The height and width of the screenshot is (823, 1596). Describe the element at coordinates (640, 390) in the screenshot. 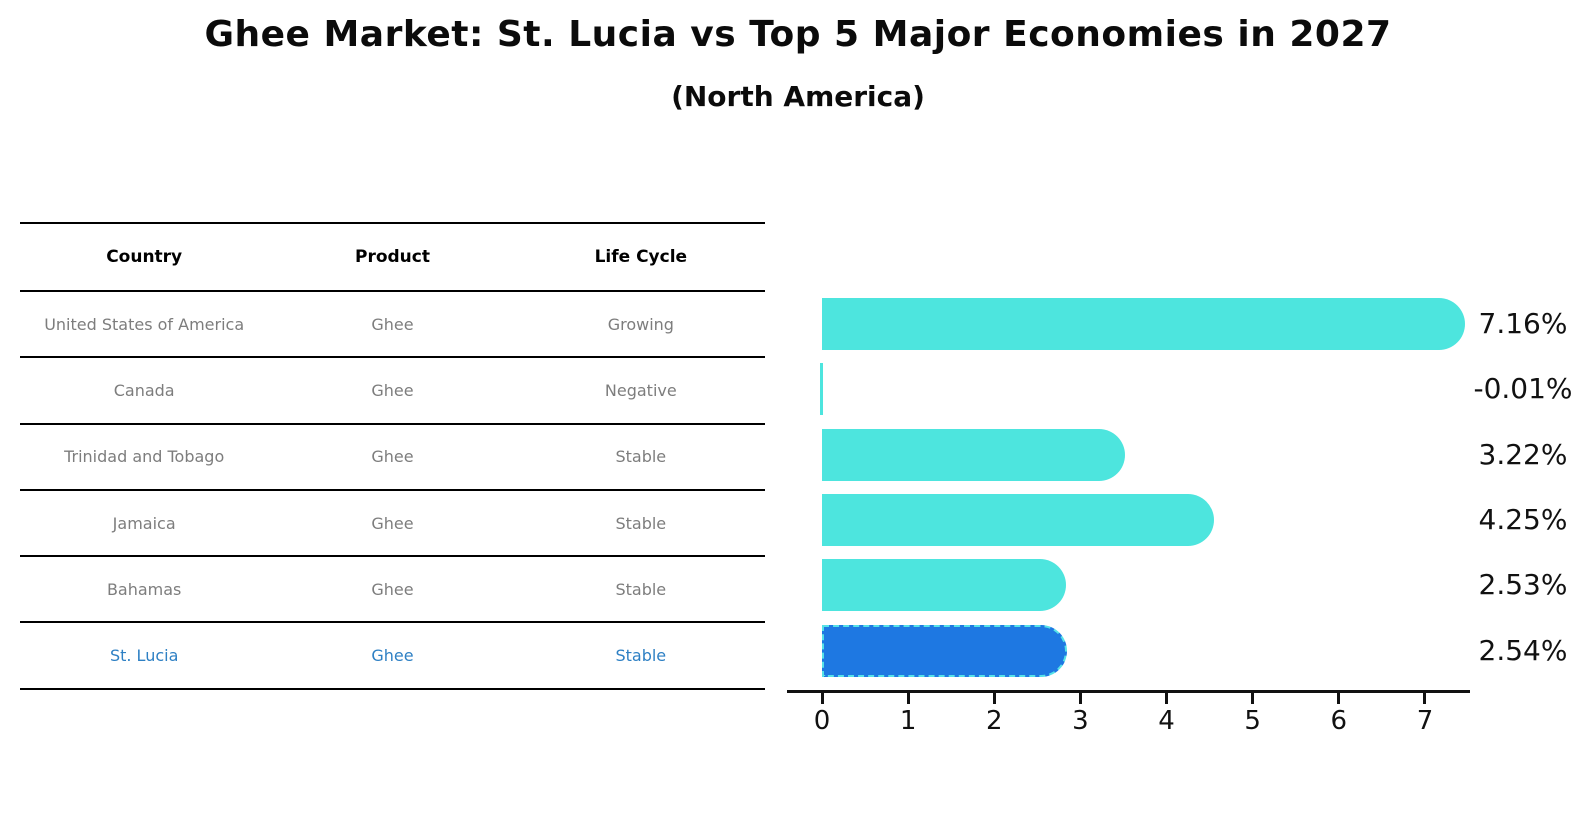

I see `table-cell-life-cycle: Negative` at that location.